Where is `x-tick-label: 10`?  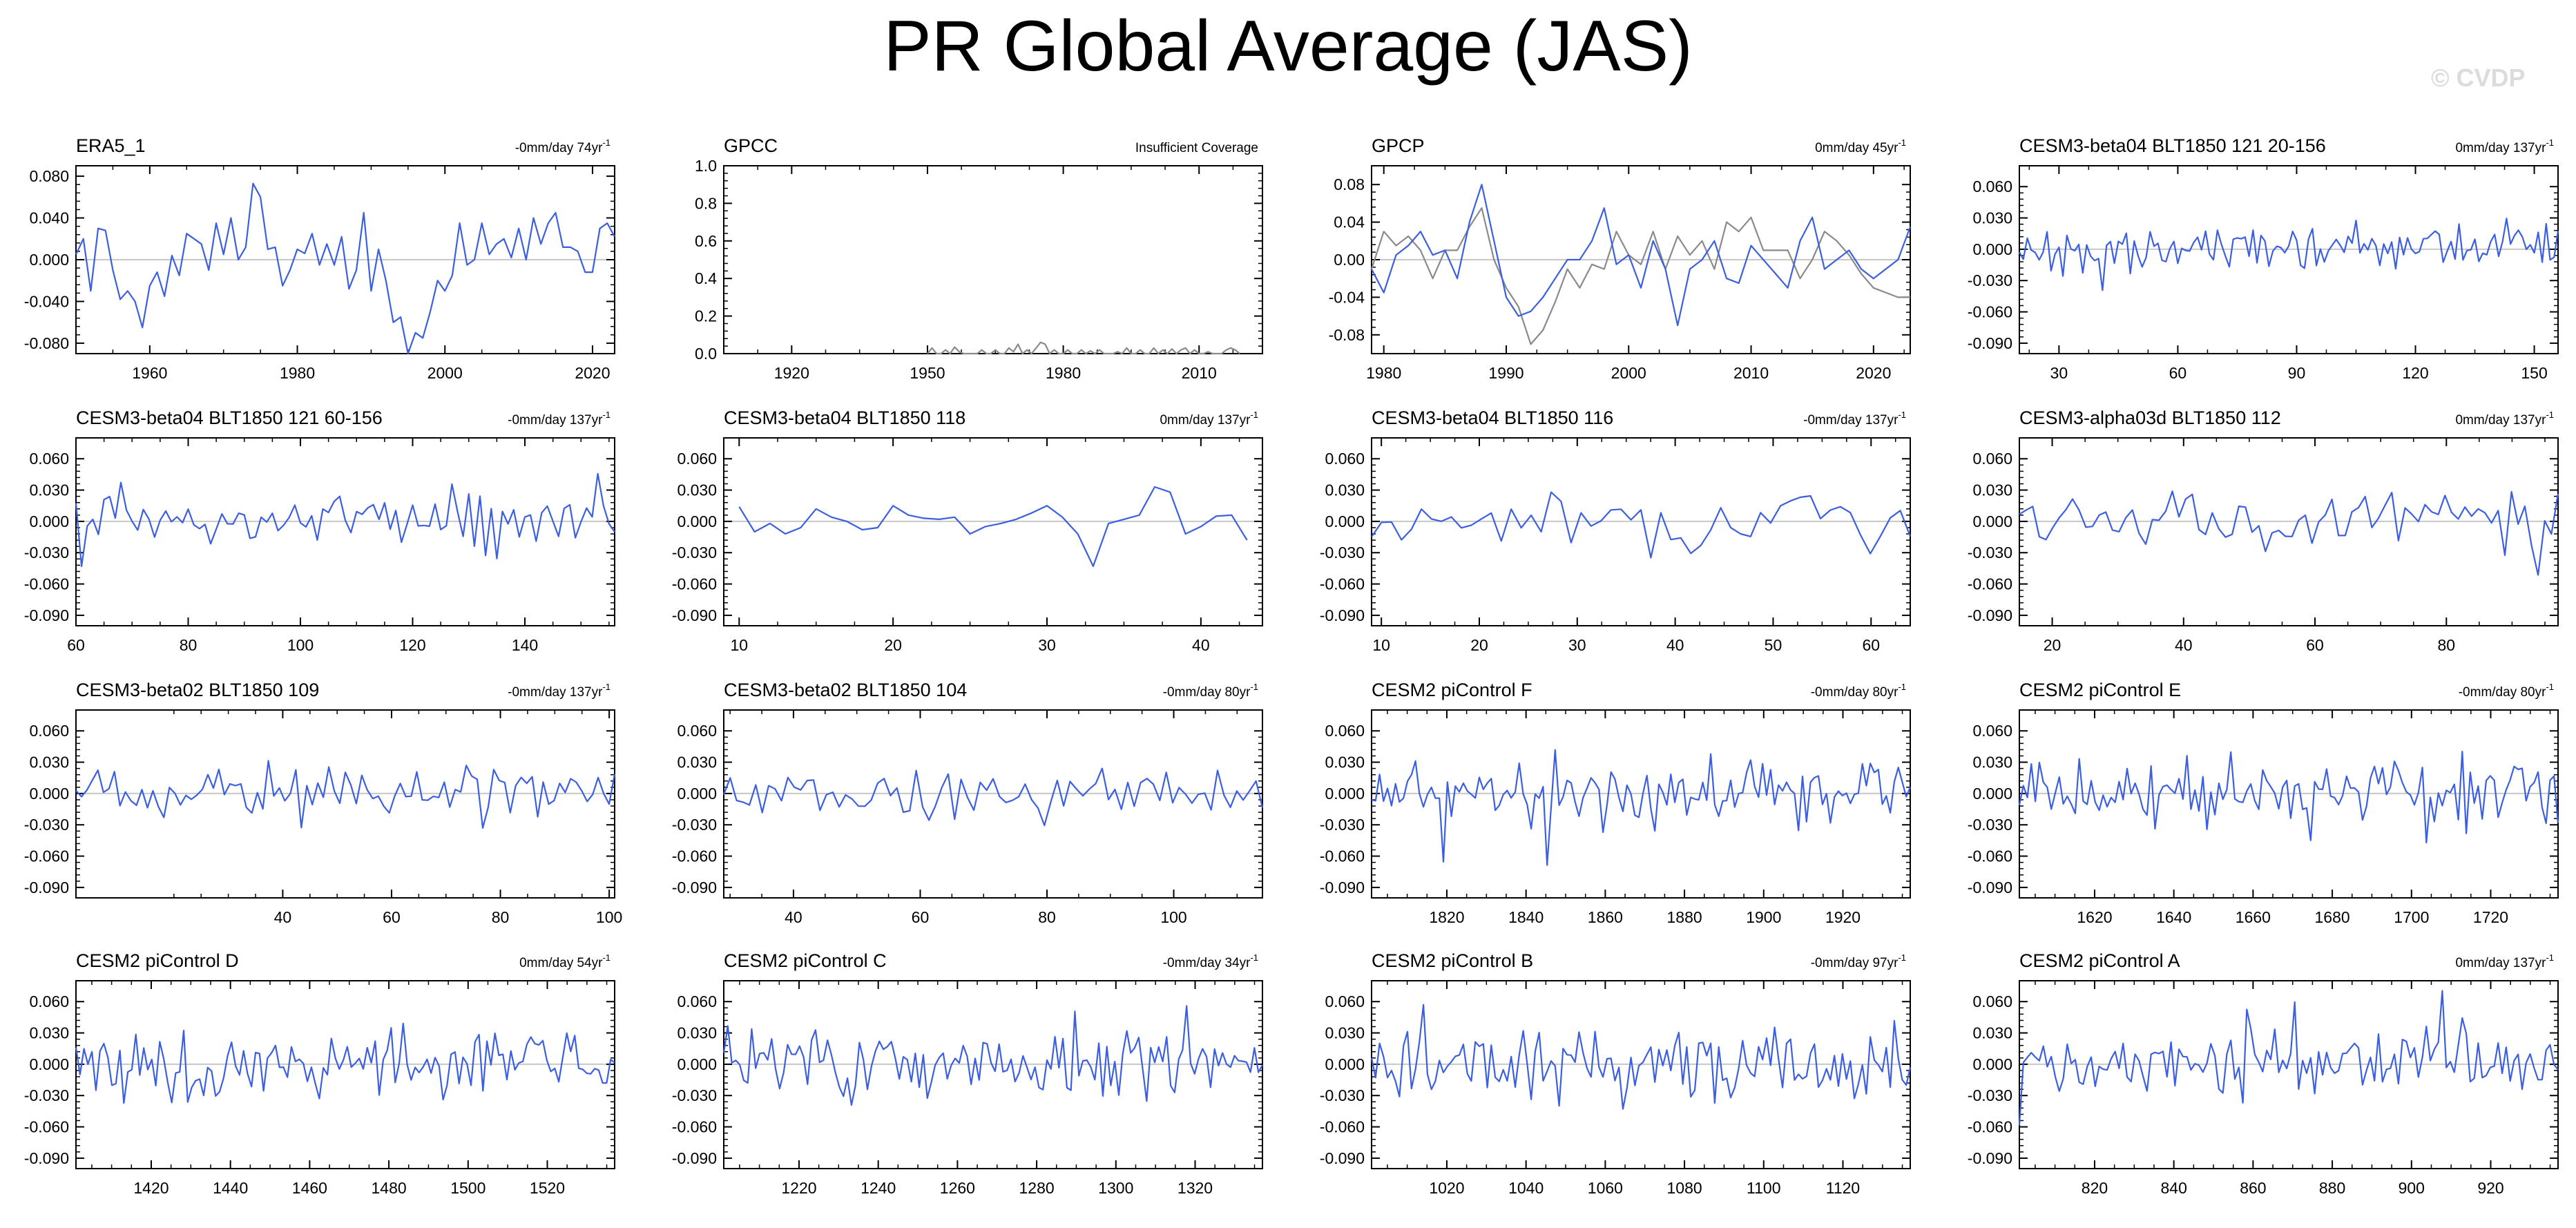 x-tick-label: 10 is located at coordinates (1381, 645).